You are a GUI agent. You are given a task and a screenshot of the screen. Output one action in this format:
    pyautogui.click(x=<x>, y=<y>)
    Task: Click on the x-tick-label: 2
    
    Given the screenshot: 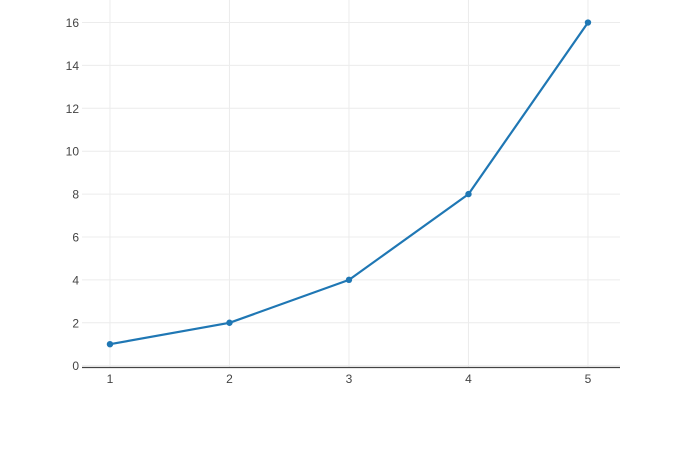 What is the action you would take?
    pyautogui.click(x=229, y=379)
    